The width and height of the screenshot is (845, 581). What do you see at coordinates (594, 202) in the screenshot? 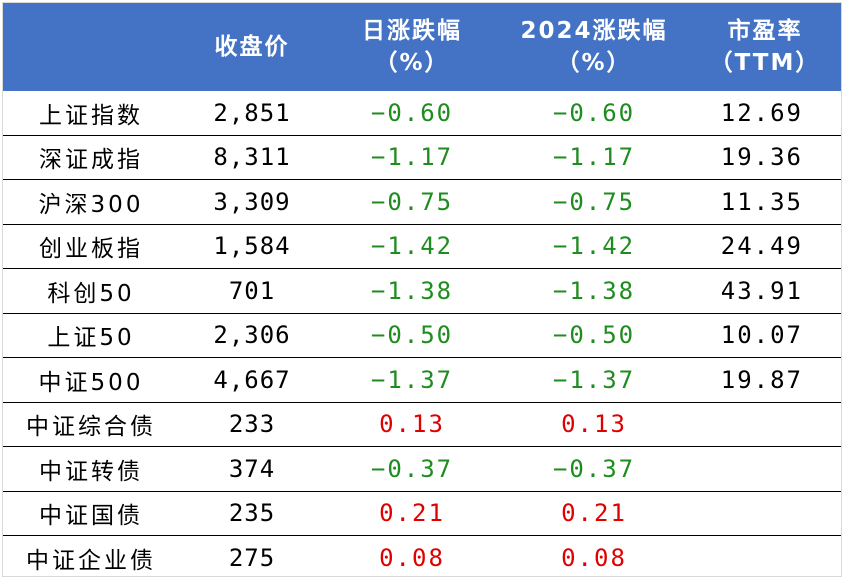
I see `ytd-change: −0.75` at bounding box center [594, 202].